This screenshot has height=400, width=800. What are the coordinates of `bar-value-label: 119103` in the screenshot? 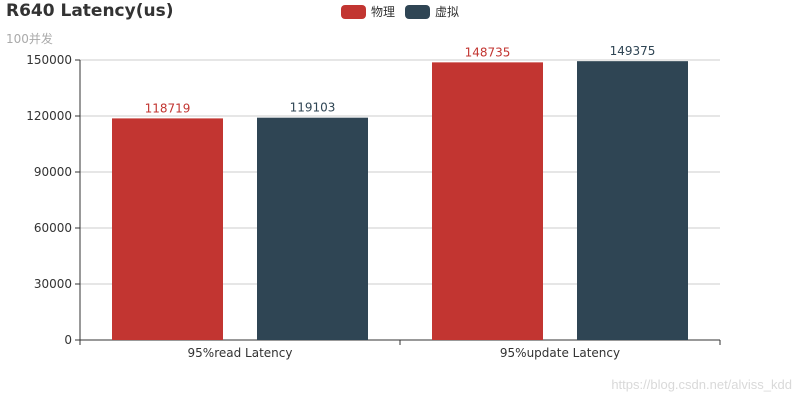 It's located at (313, 108).